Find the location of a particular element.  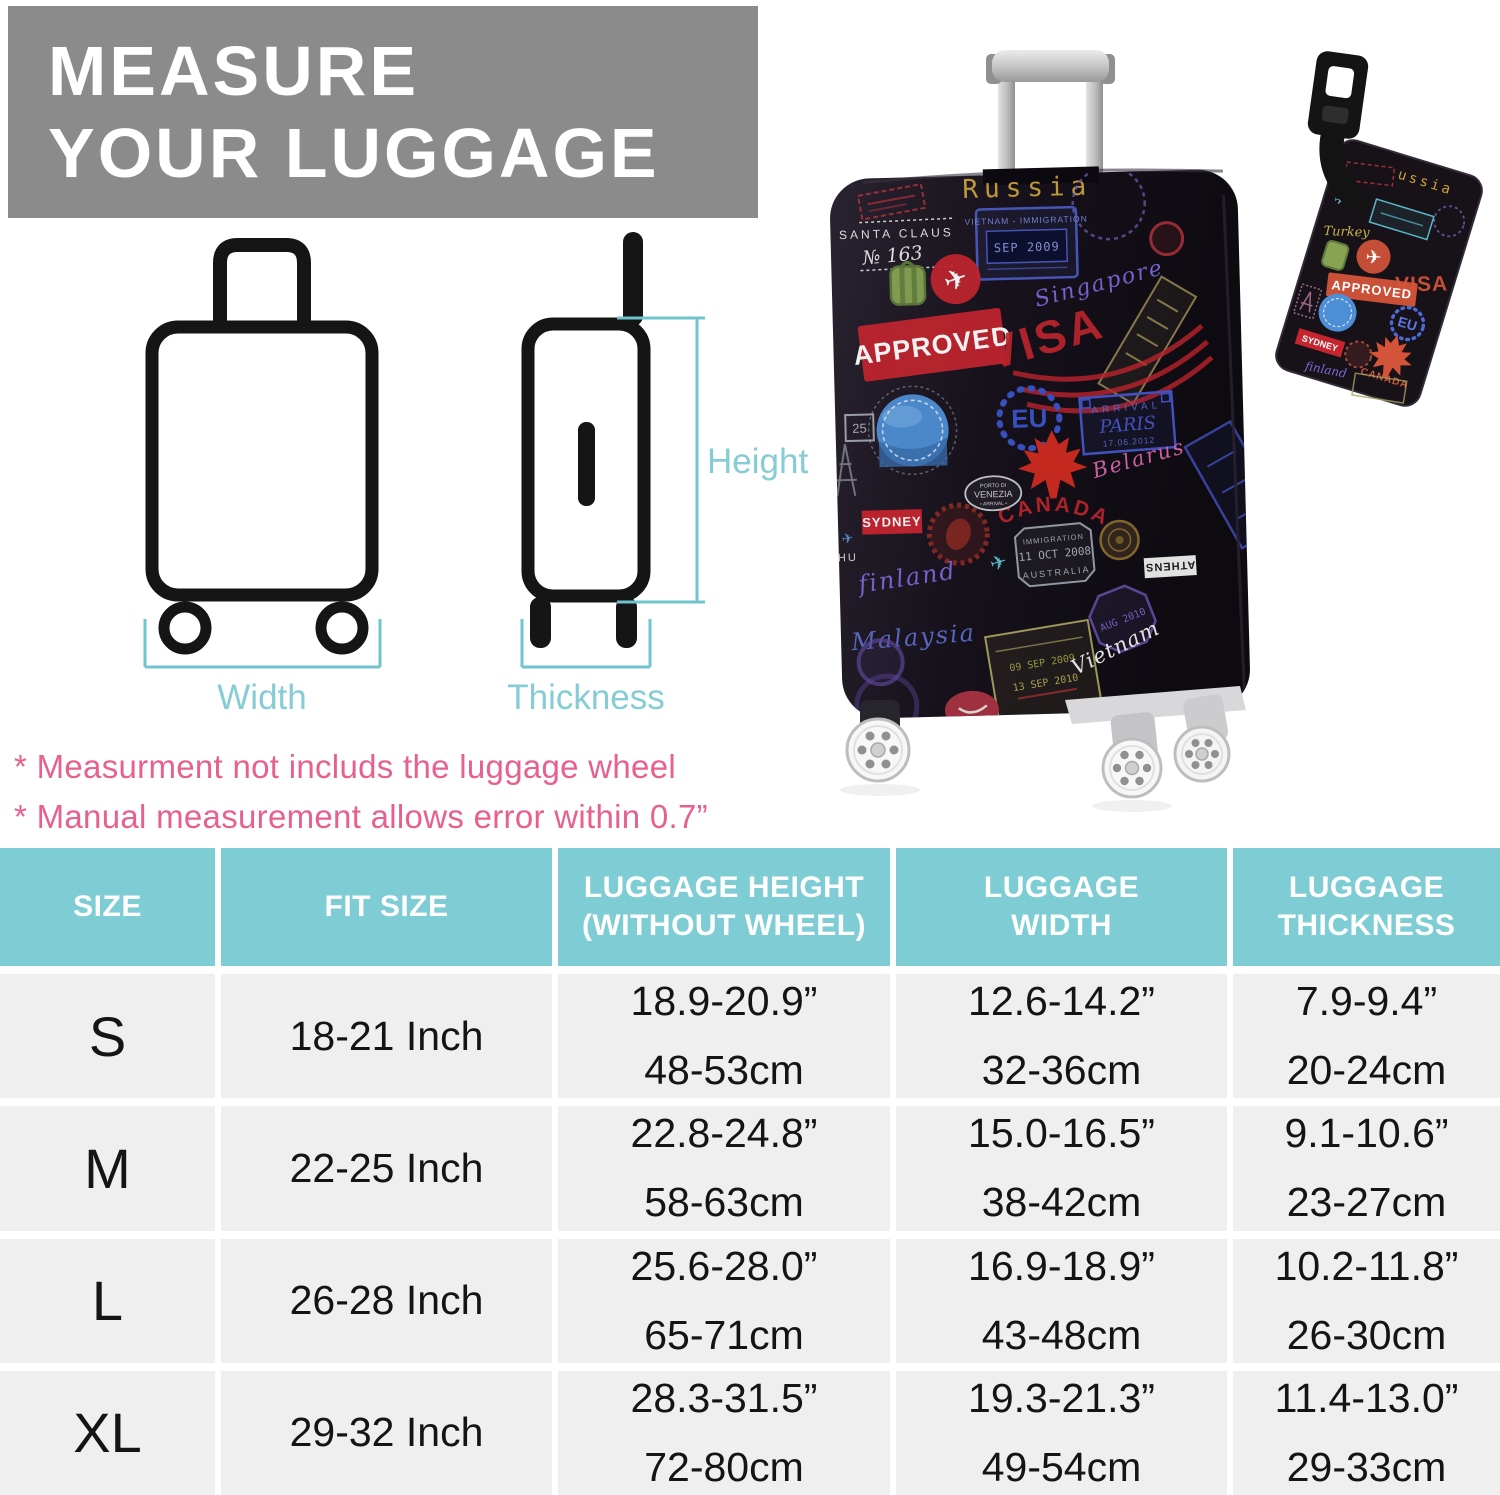

table-row-xl-thickness: 11.4-13.0” 29-33cm is located at coordinates (1366, 1432).